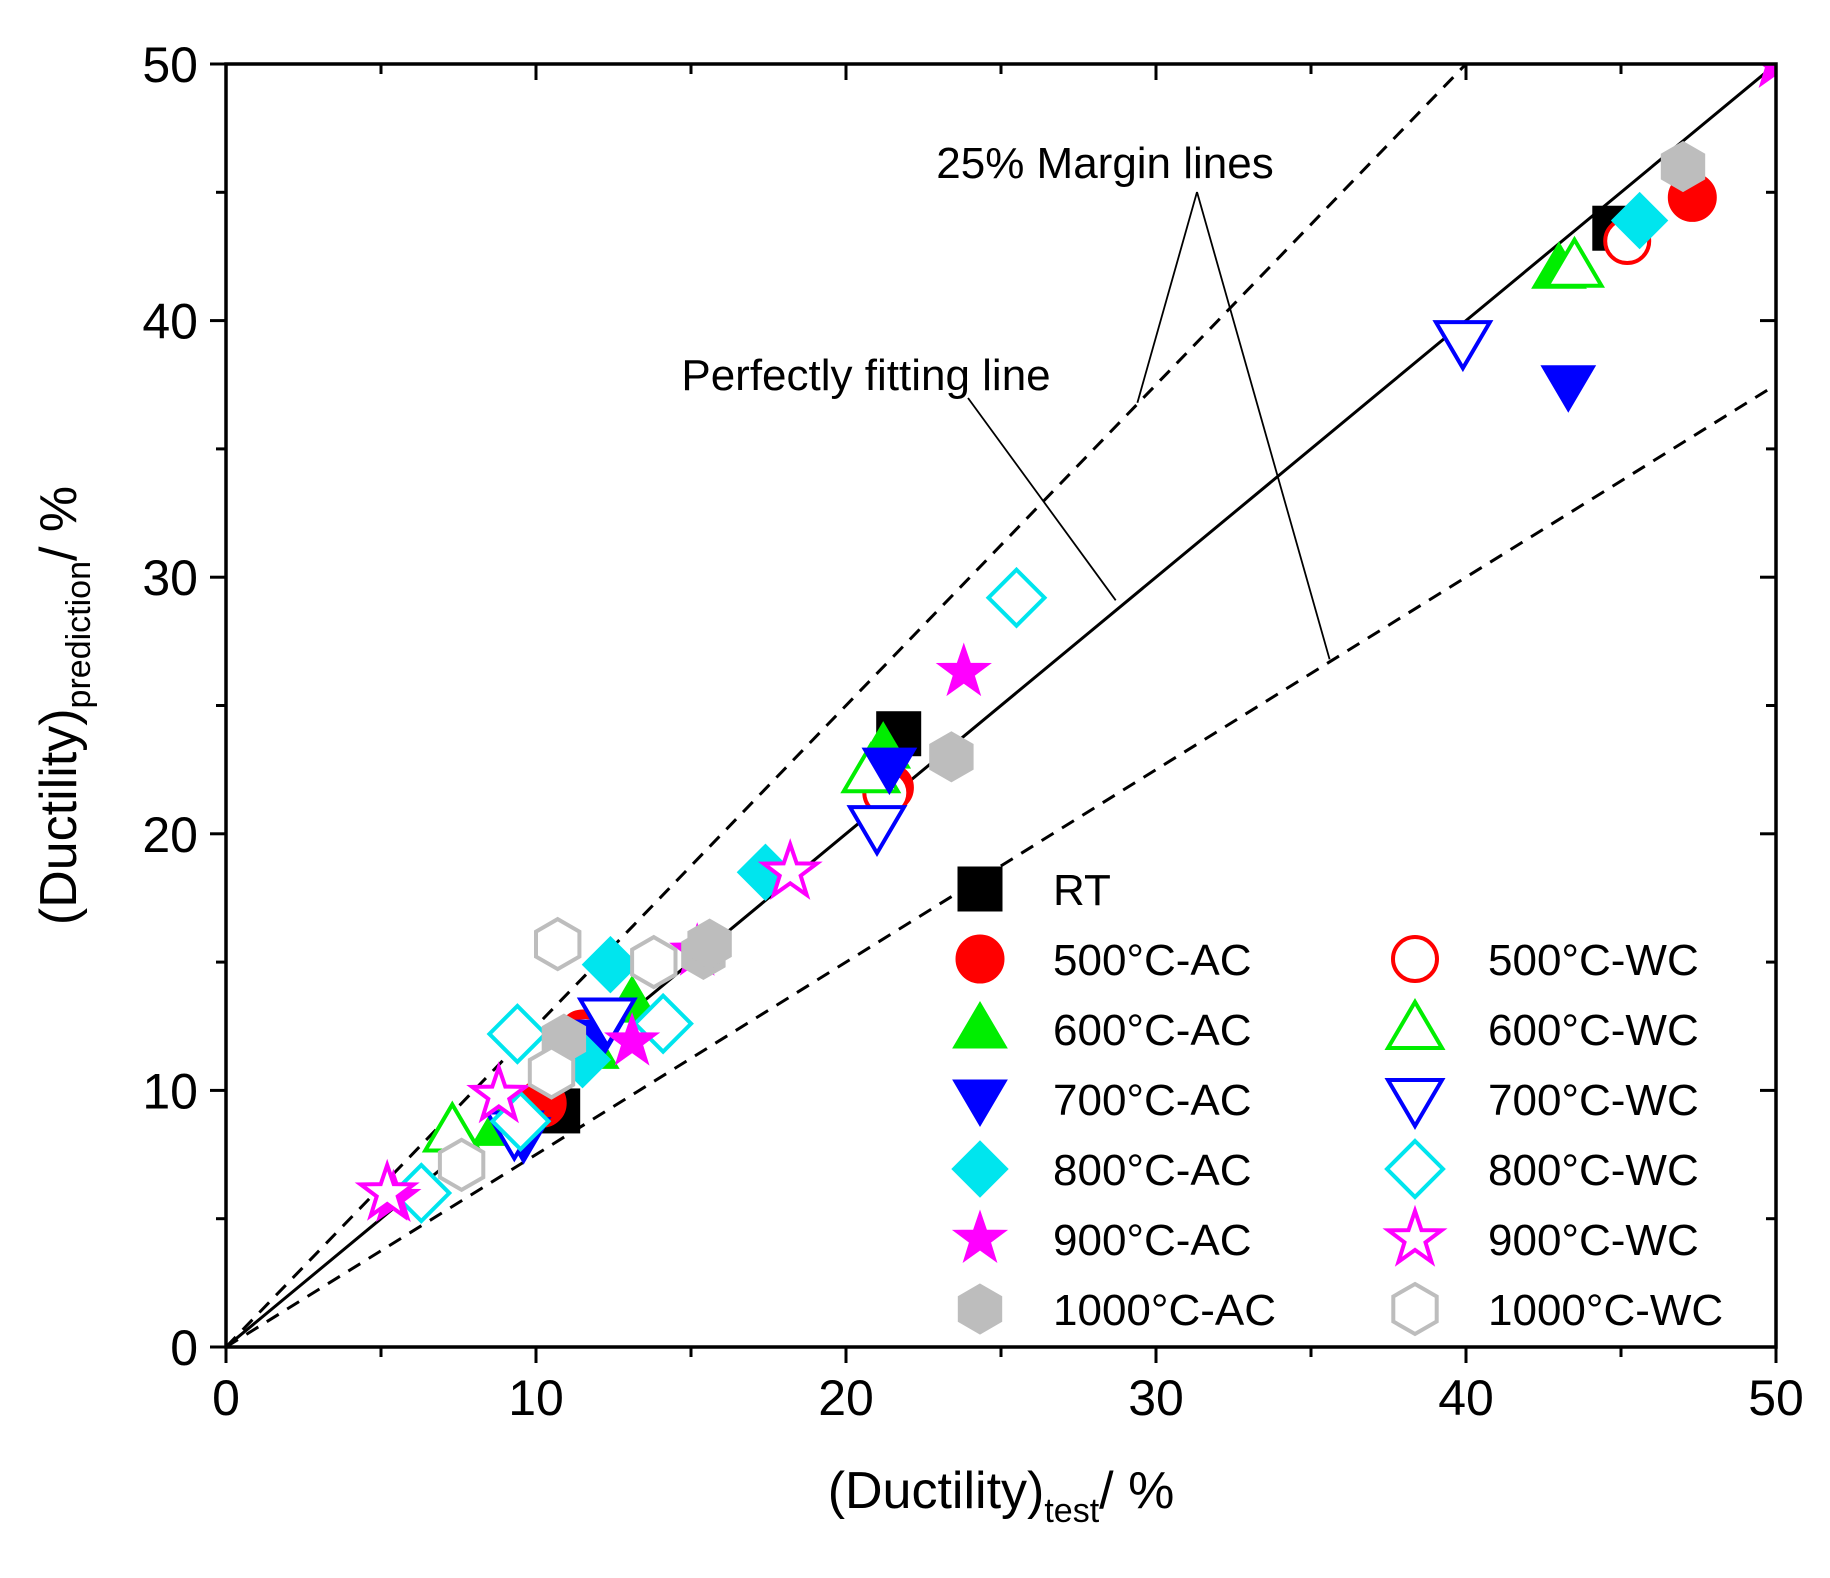 Image resolution: width=1830 pixels, height=1578 pixels. What do you see at coordinates (1466, 1398) in the screenshot?
I see `x-tick-label: 40` at bounding box center [1466, 1398].